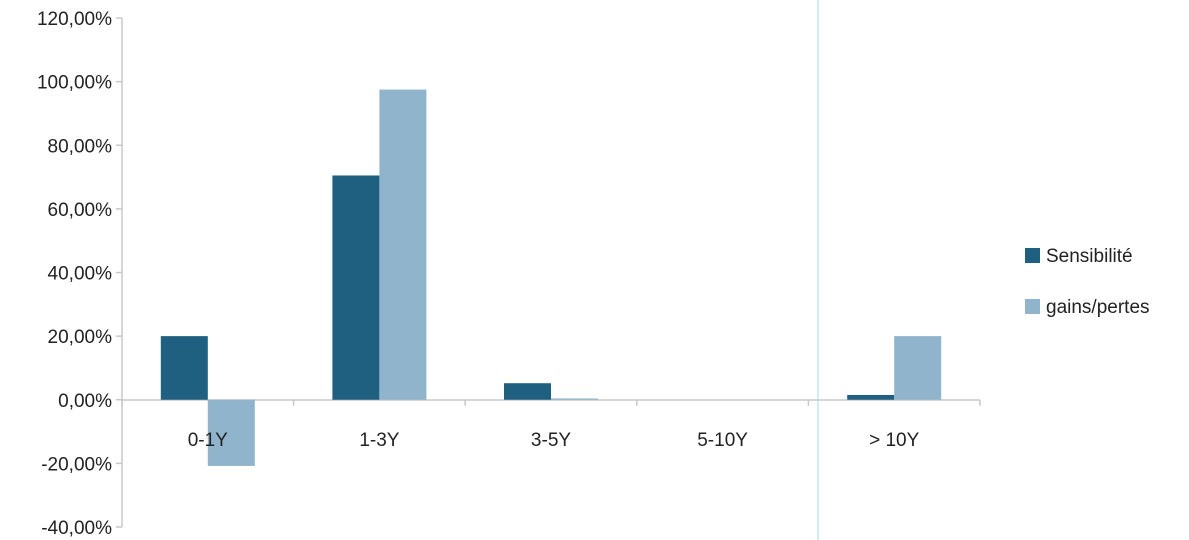 The height and width of the screenshot is (540, 1189). I want to click on legend-label: gains/pertes, so click(1098, 307).